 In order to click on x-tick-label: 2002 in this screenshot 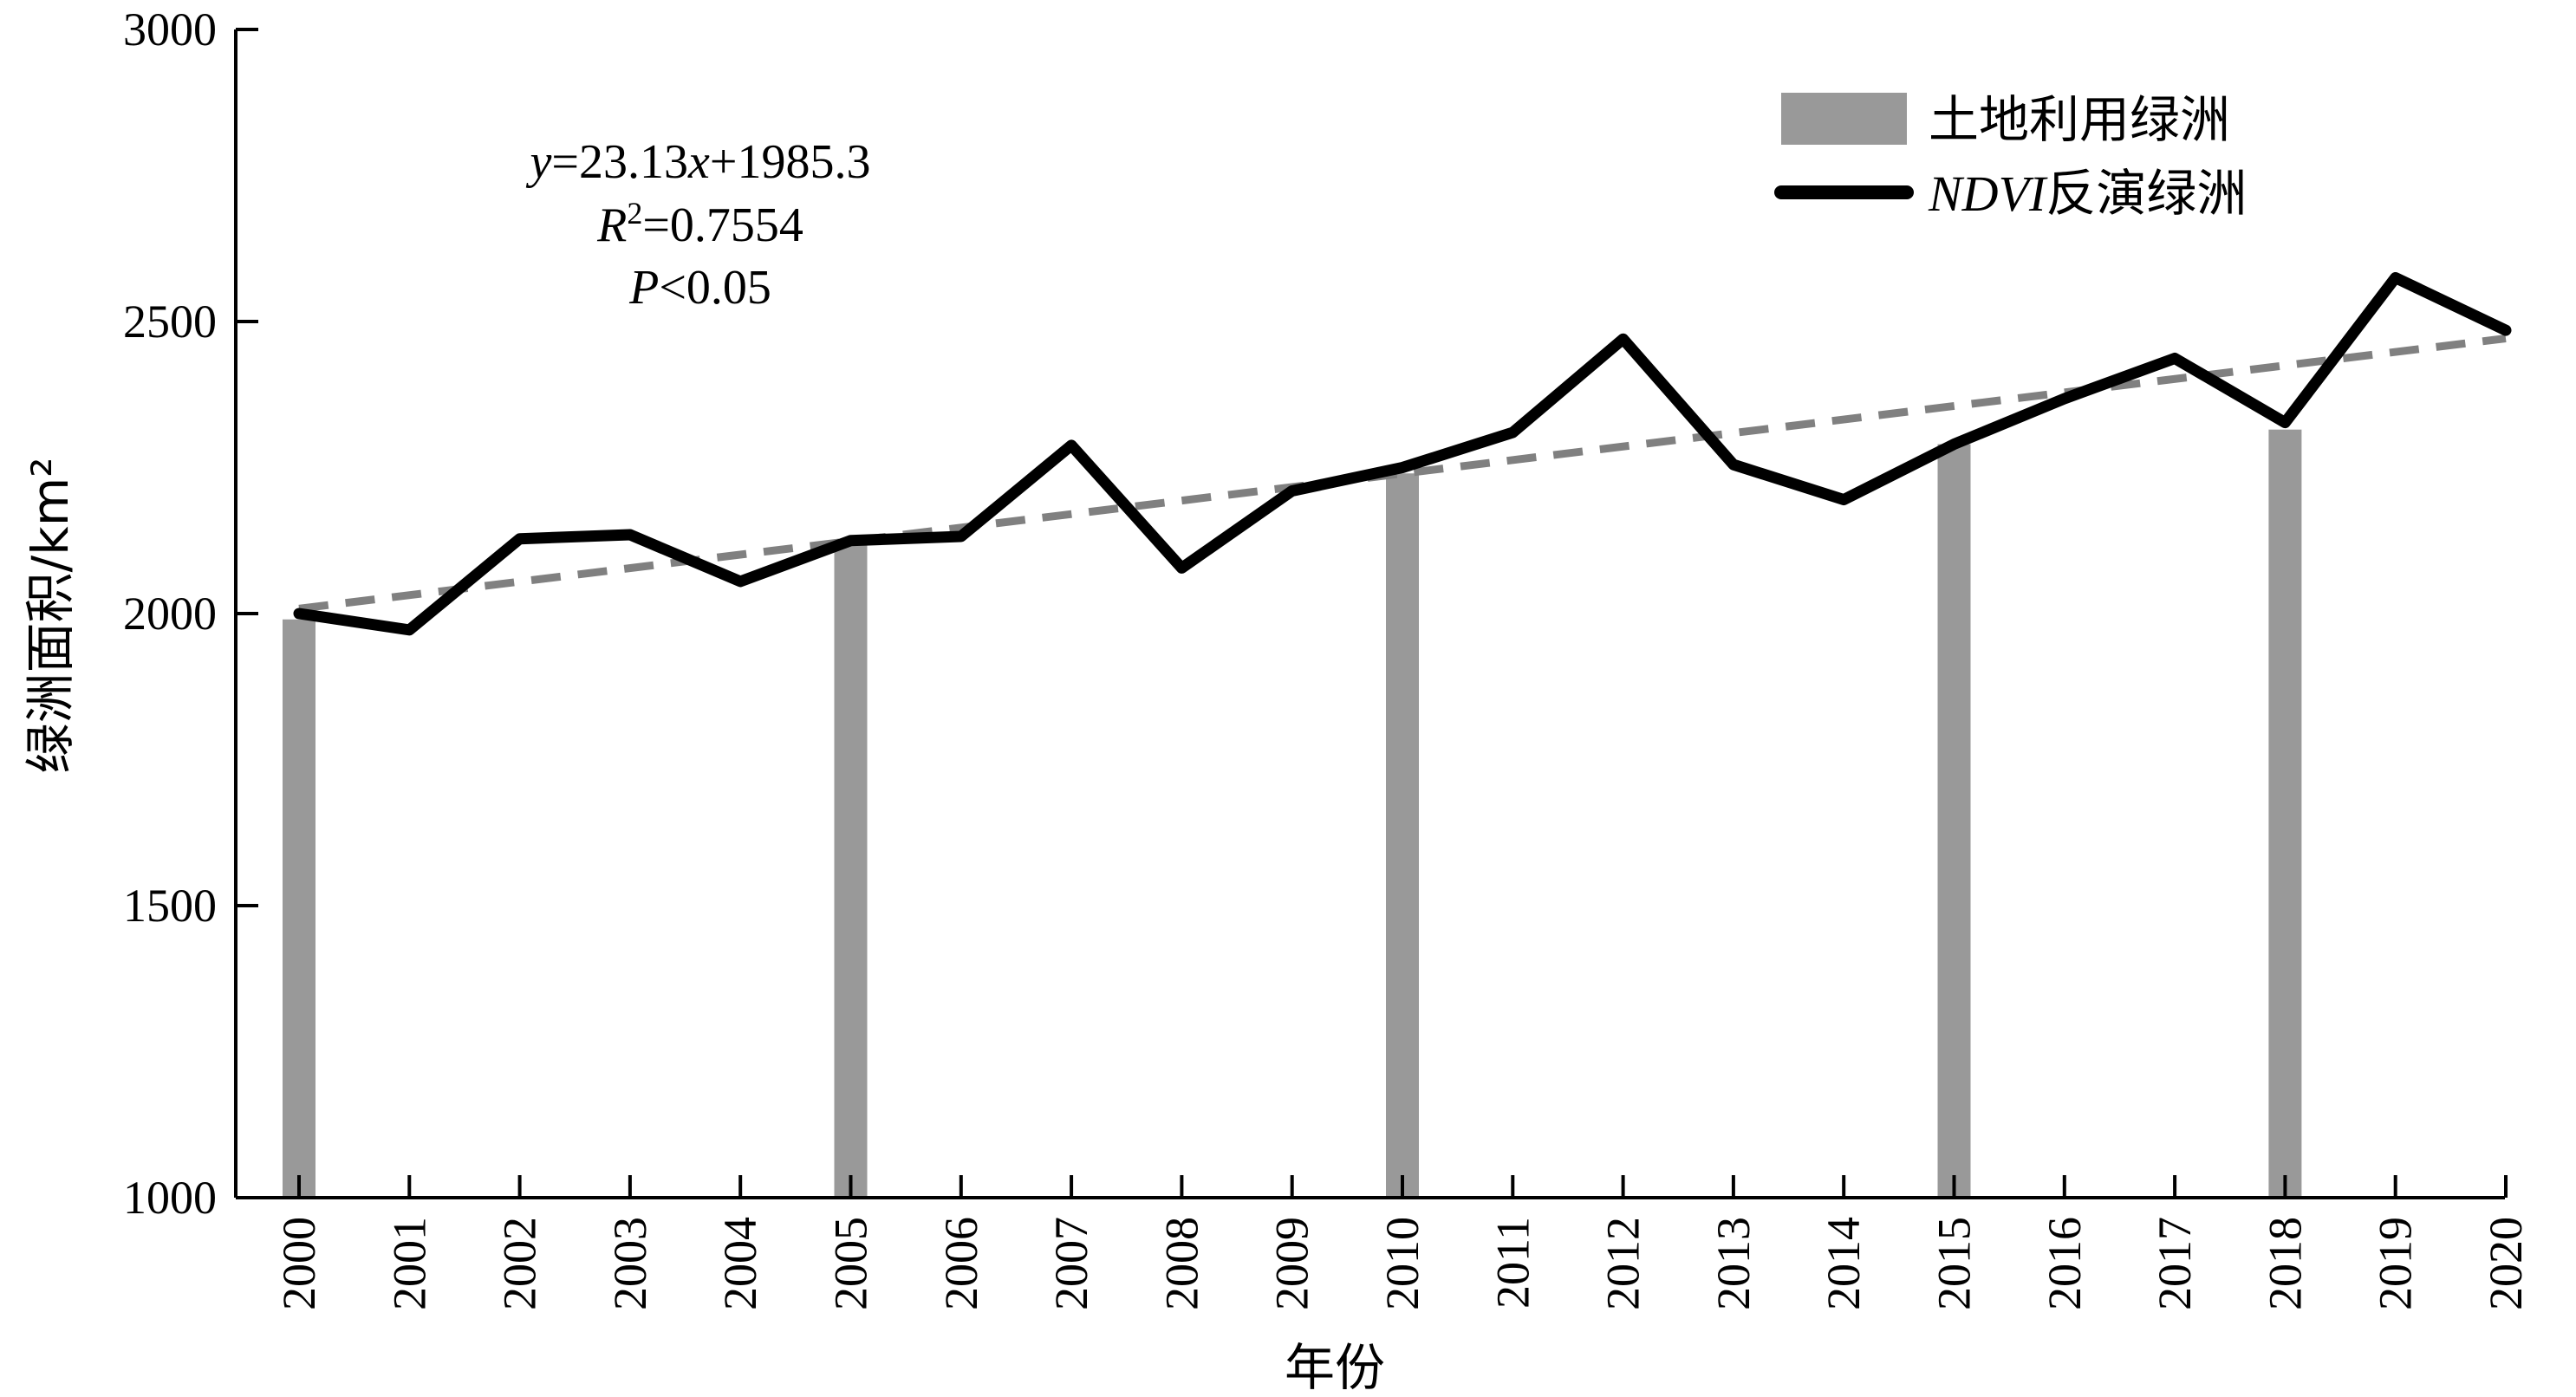, I will do `click(520, 1263)`.